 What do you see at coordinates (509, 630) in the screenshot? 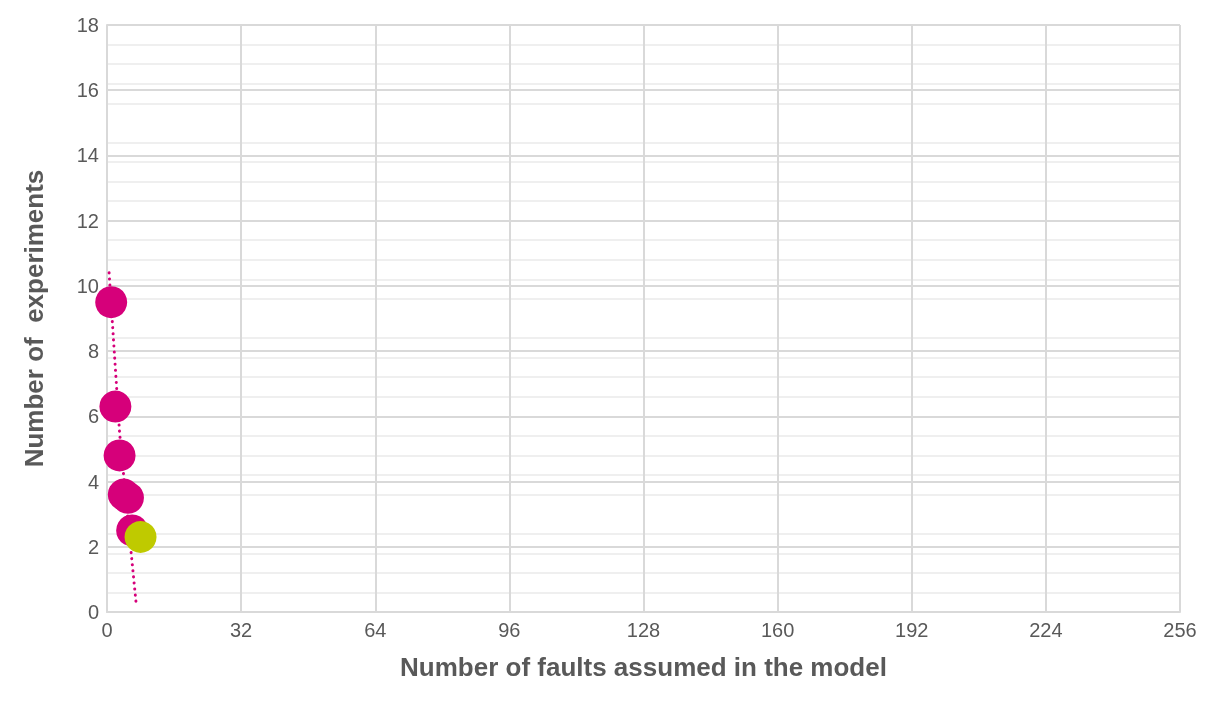
I see `x-tick-label: 96` at bounding box center [509, 630].